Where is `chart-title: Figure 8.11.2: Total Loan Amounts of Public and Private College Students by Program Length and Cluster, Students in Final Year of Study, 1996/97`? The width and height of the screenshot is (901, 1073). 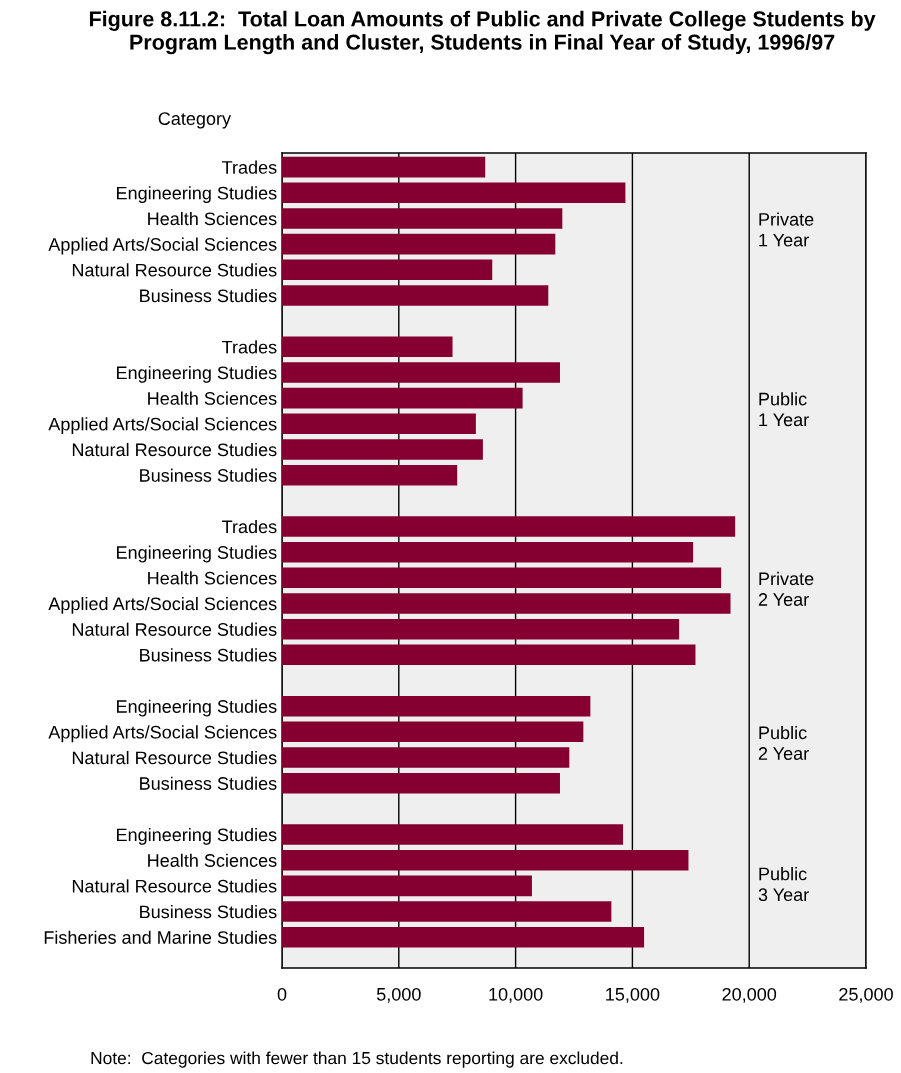 chart-title: Figure 8.11.2: Total Loan Amounts of Public and Private College Students by Program Length and Cluster, Students in Final Year of Study, 1996/97 is located at coordinates (482, 32).